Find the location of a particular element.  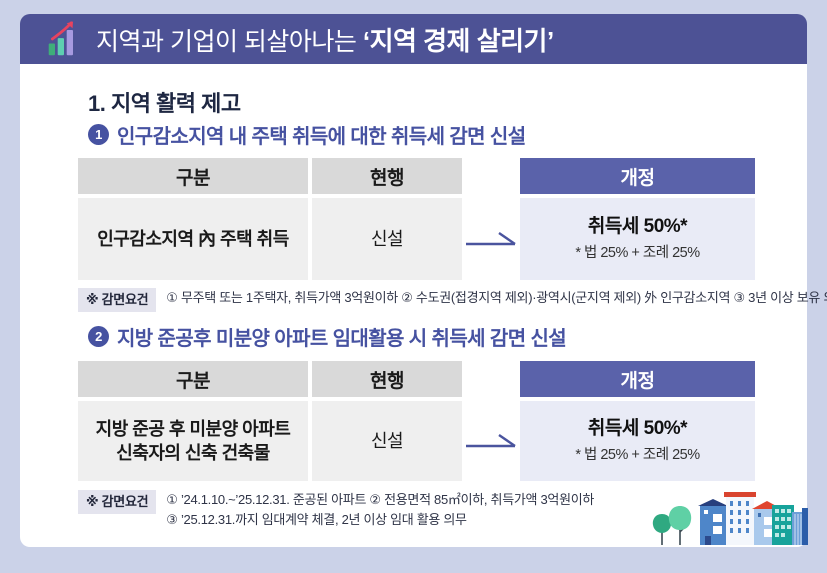

table2-header-current: 현행 is located at coordinates (387, 379).